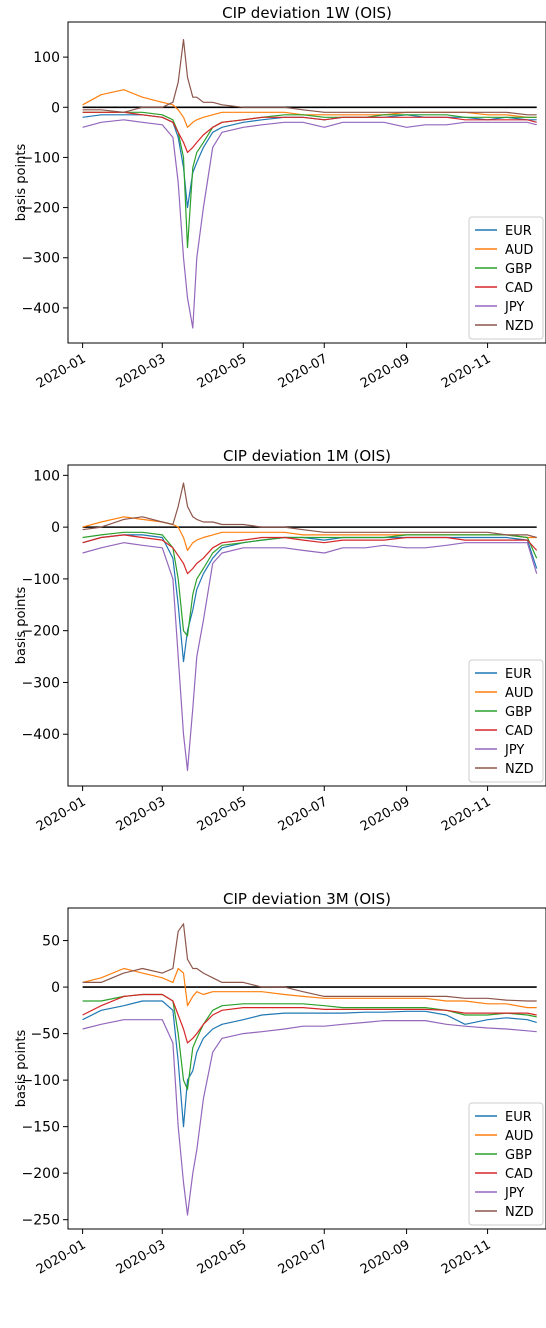  Describe the element at coordinates (307, 899) in the screenshot. I see `chart-title: CIP deviation 3M (OIS)` at that location.